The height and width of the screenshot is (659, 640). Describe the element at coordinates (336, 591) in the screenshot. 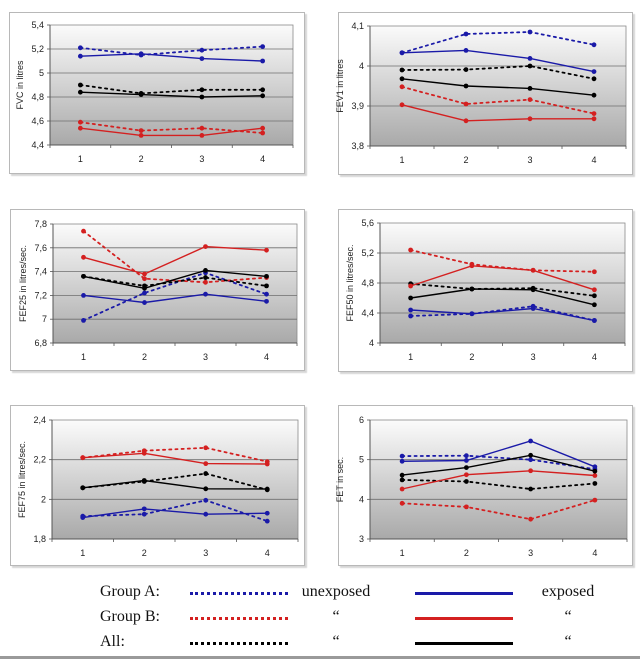

I see `legend-unexposed-label: unexposed` at that location.